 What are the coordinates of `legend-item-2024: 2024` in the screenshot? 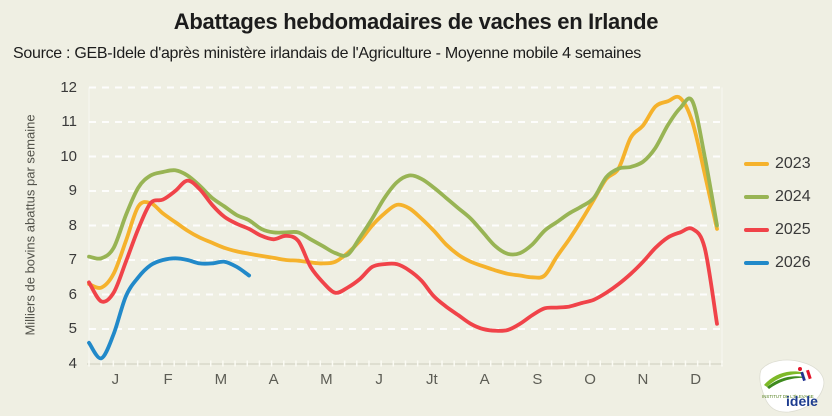 It's located at (777, 197).